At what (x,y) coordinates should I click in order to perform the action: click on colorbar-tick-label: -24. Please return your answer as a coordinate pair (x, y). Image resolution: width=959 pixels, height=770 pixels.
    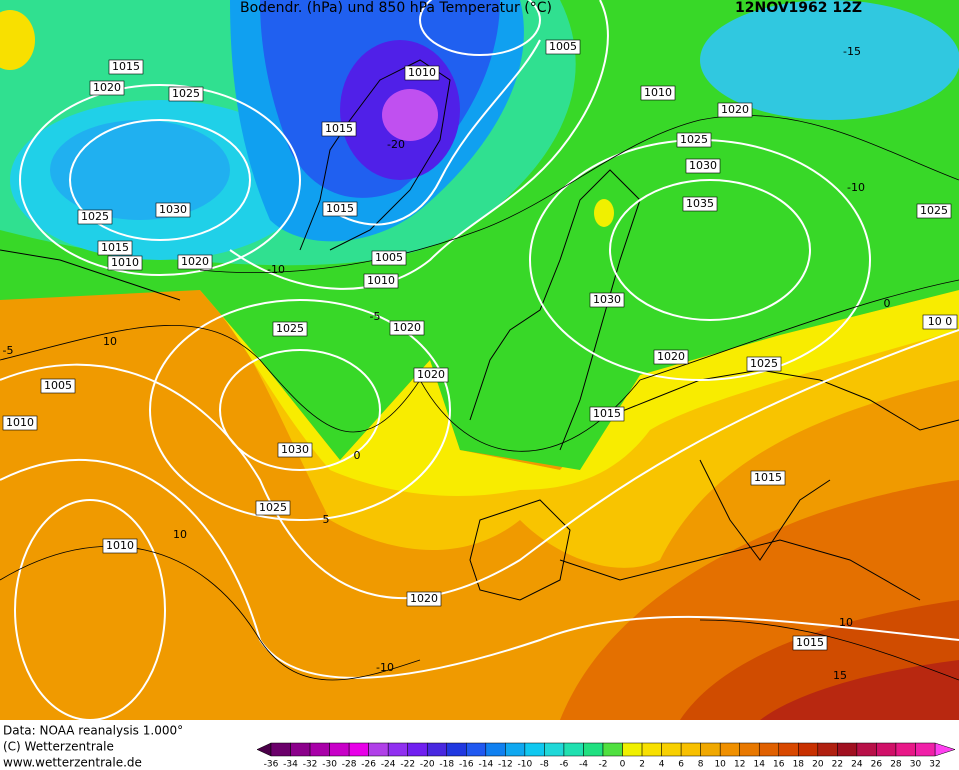
    Looking at the image, I should click on (388, 765).